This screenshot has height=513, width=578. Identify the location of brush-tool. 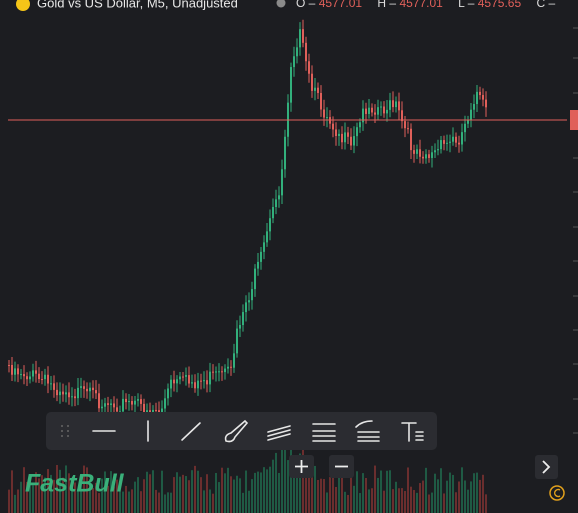
(236, 431).